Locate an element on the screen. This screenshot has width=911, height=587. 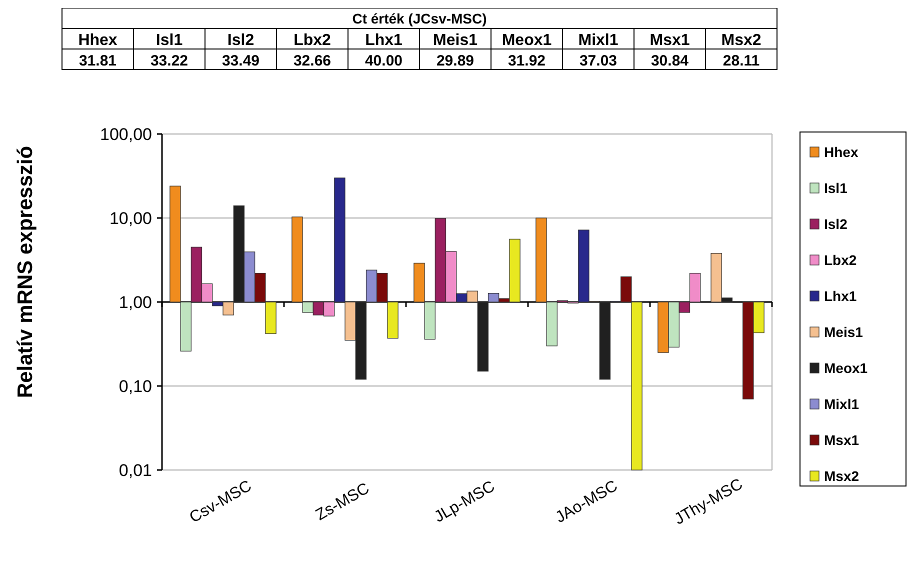
text: Hhex is located at coordinates (98, 40).